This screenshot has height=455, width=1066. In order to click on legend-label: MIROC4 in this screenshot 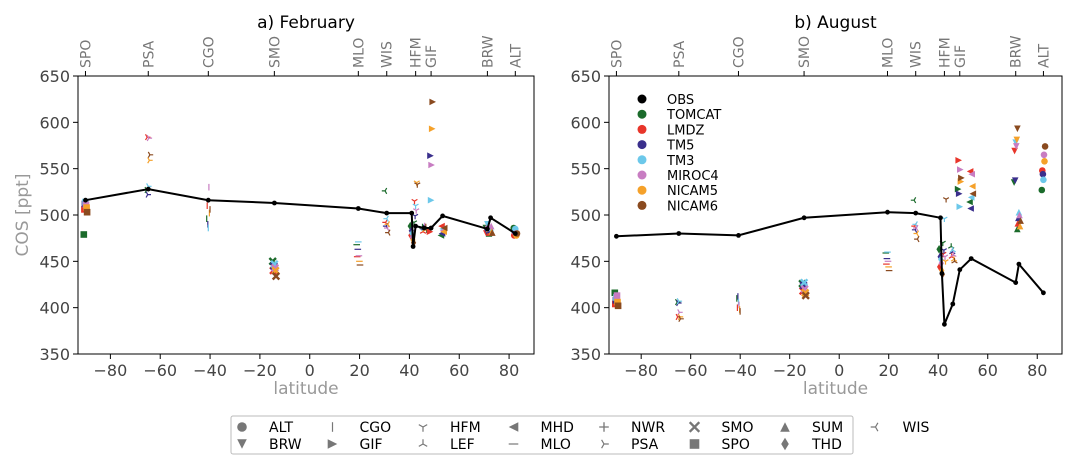, I will do `click(693, 176)`.